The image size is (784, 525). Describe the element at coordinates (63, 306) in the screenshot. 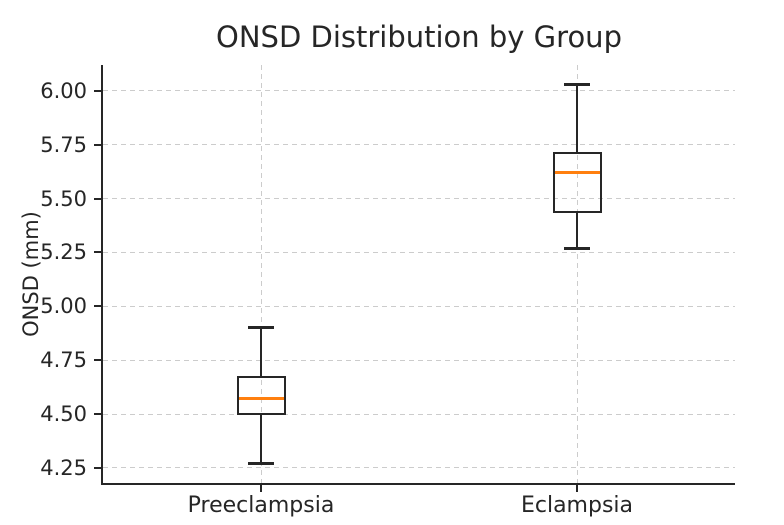

I see `y-tick-label-5.00: 5.00` at that location.